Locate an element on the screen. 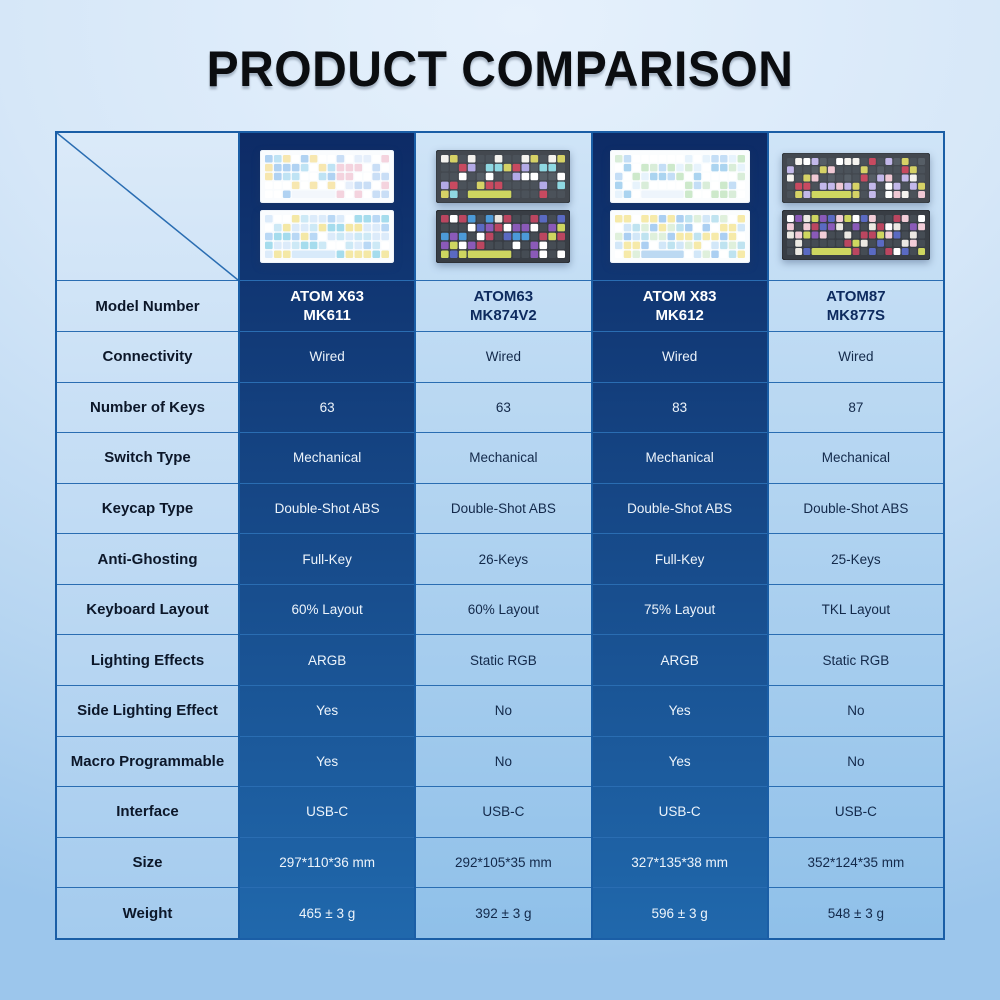  spec-value: 83 is located at coordinates (679, 407).